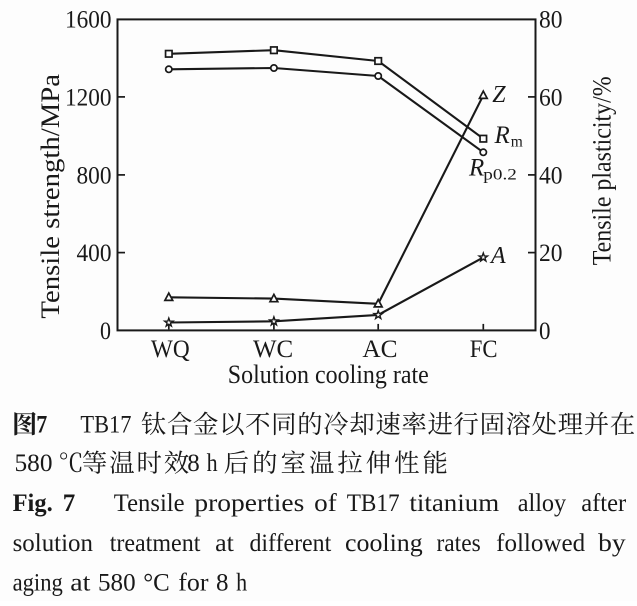  I want to click on svg-text: AC, so click(379, 349).